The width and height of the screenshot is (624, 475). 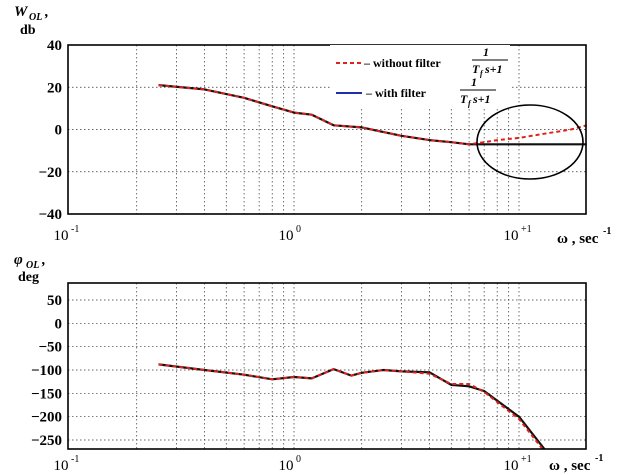 I want to click on phase-xlabel-text: ω , sec, so click(x=570, y=466).